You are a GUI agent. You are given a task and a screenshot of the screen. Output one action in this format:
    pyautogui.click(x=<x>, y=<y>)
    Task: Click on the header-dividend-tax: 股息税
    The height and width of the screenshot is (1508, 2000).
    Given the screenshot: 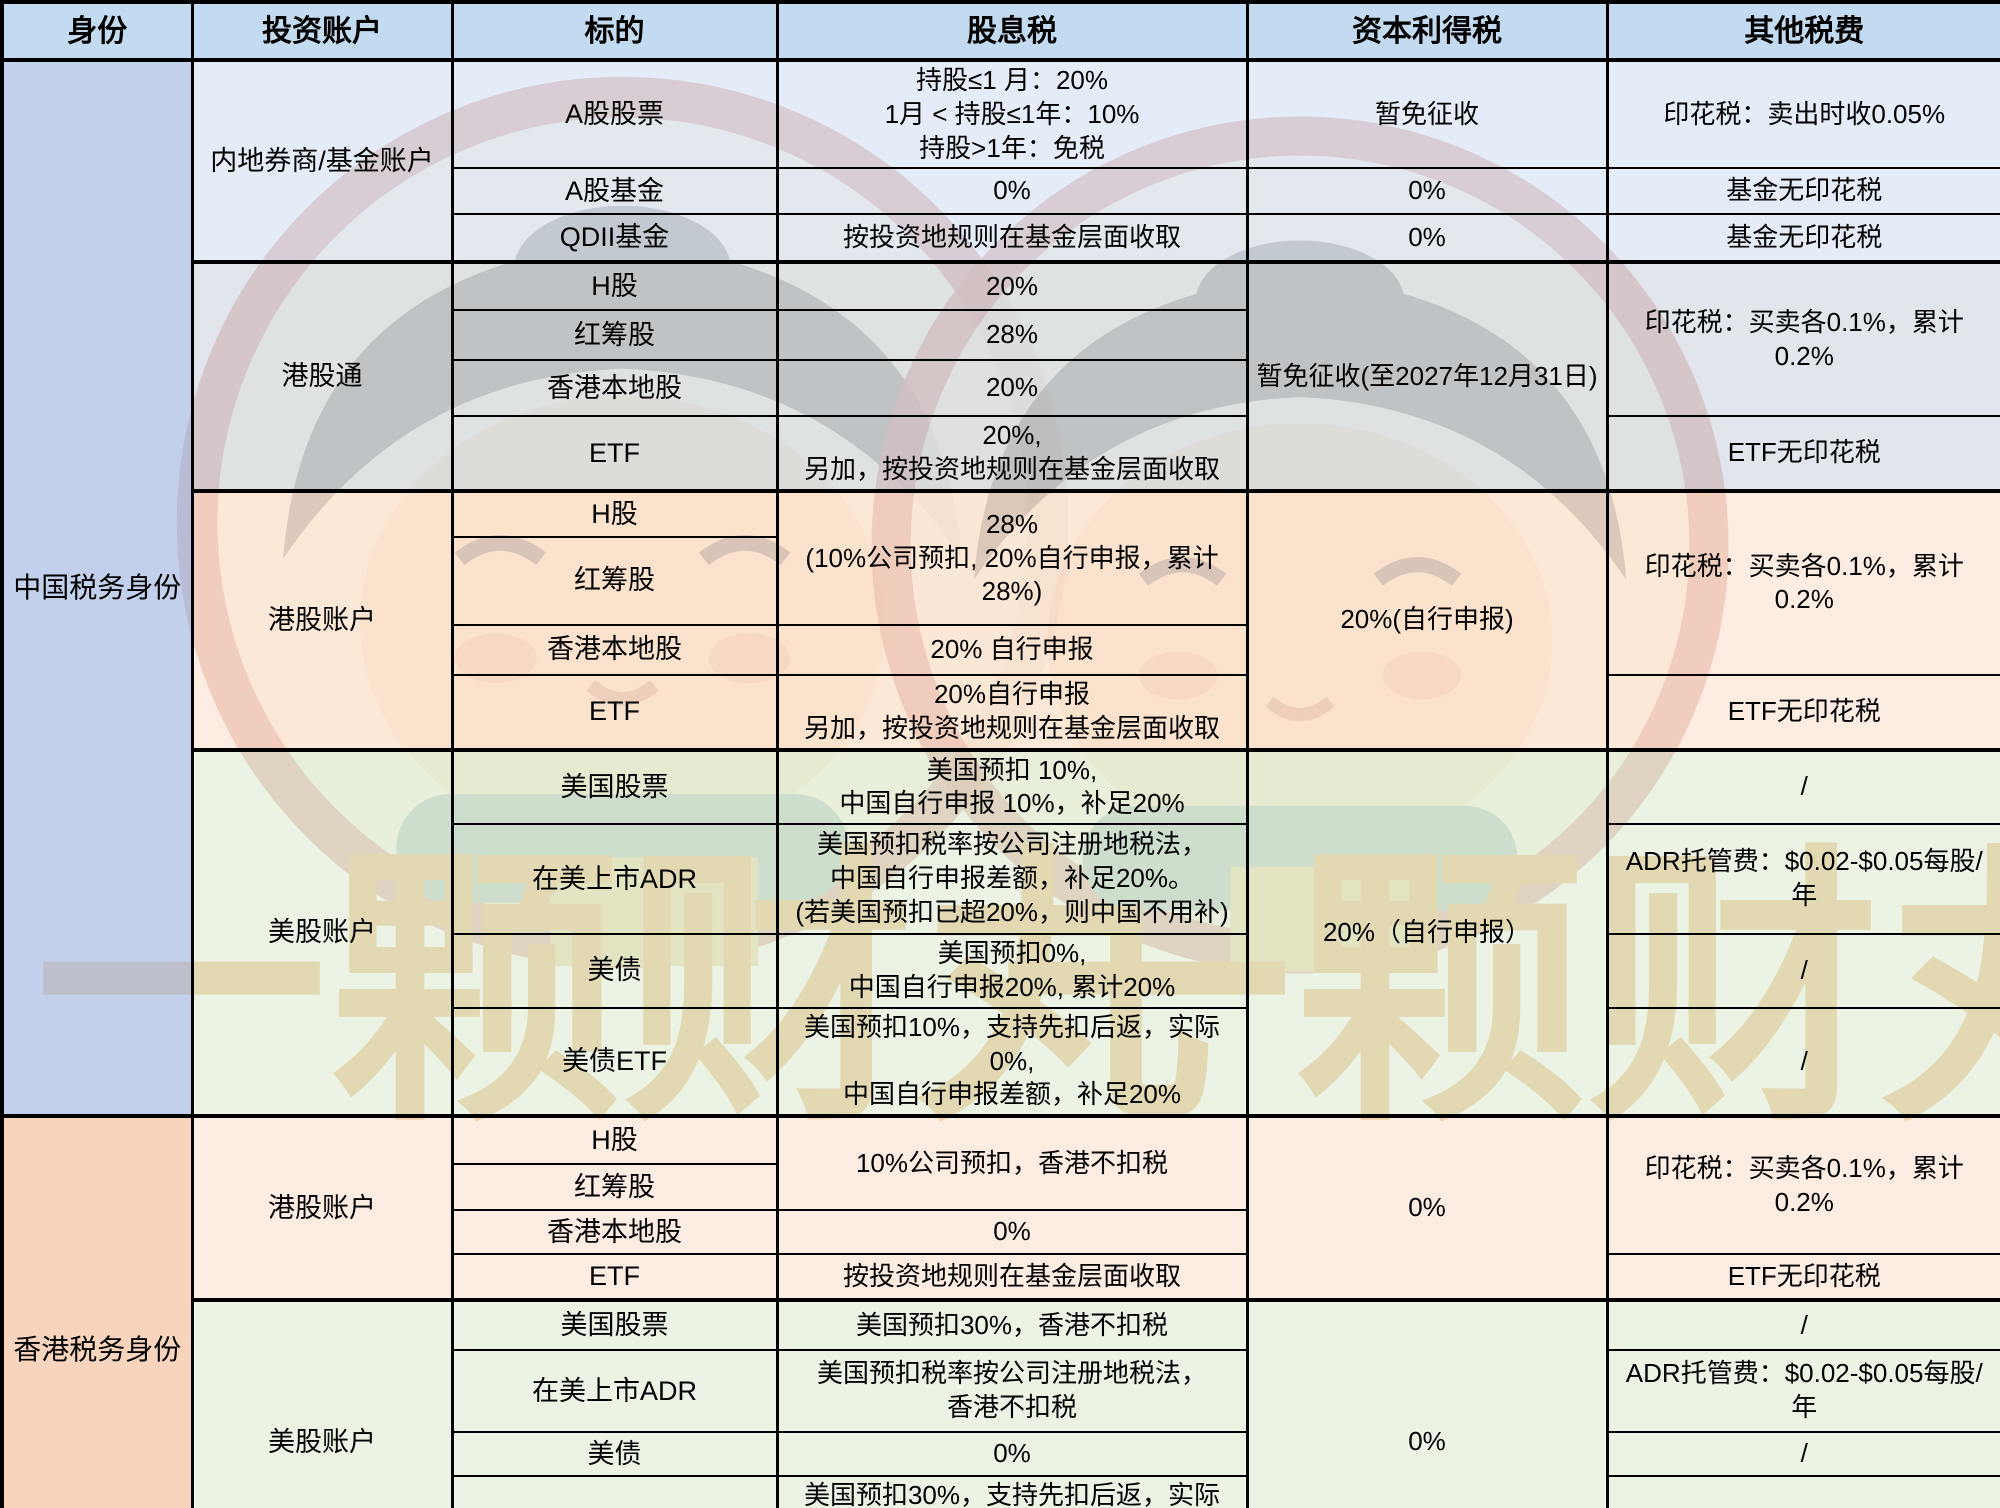 What is the action you would take?
    pyautogui.click(x=1012, y=31)
    